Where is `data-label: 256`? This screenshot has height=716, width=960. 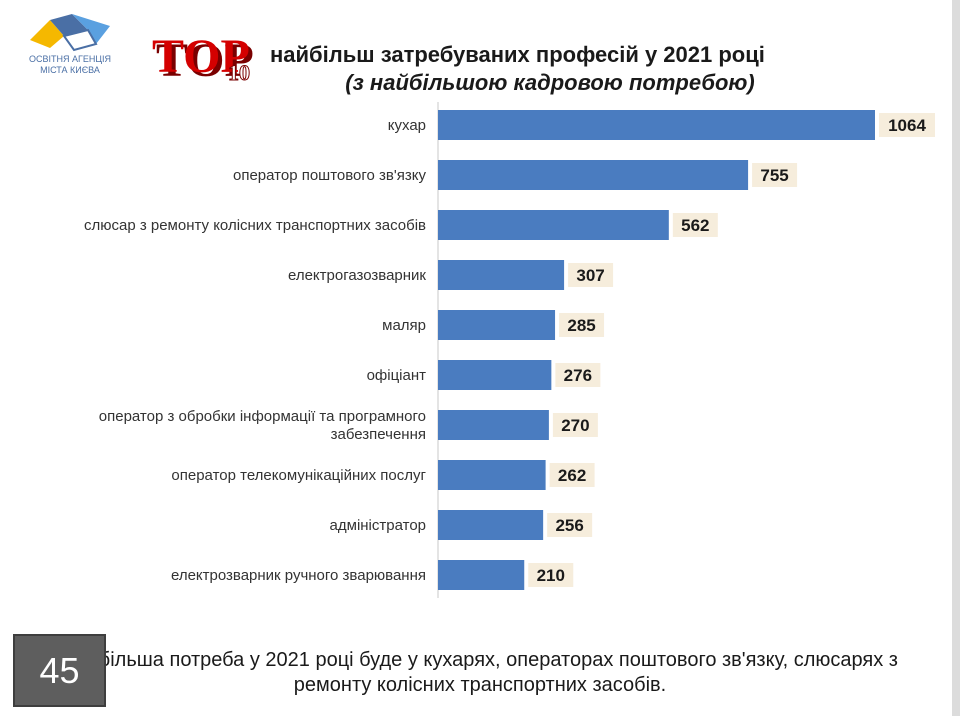
data-label: 256 is located at coordinates (569, 525).